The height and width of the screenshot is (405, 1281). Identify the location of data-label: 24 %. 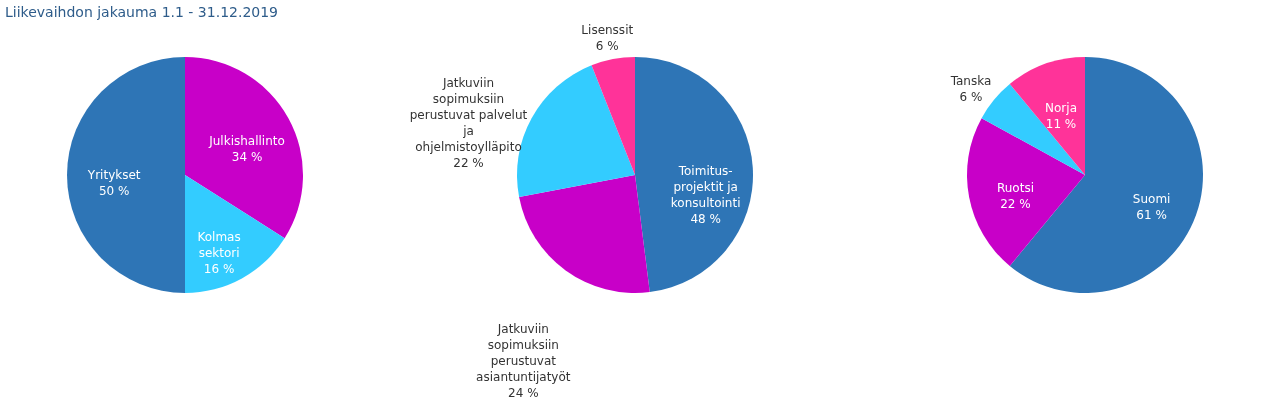
(523, 392).